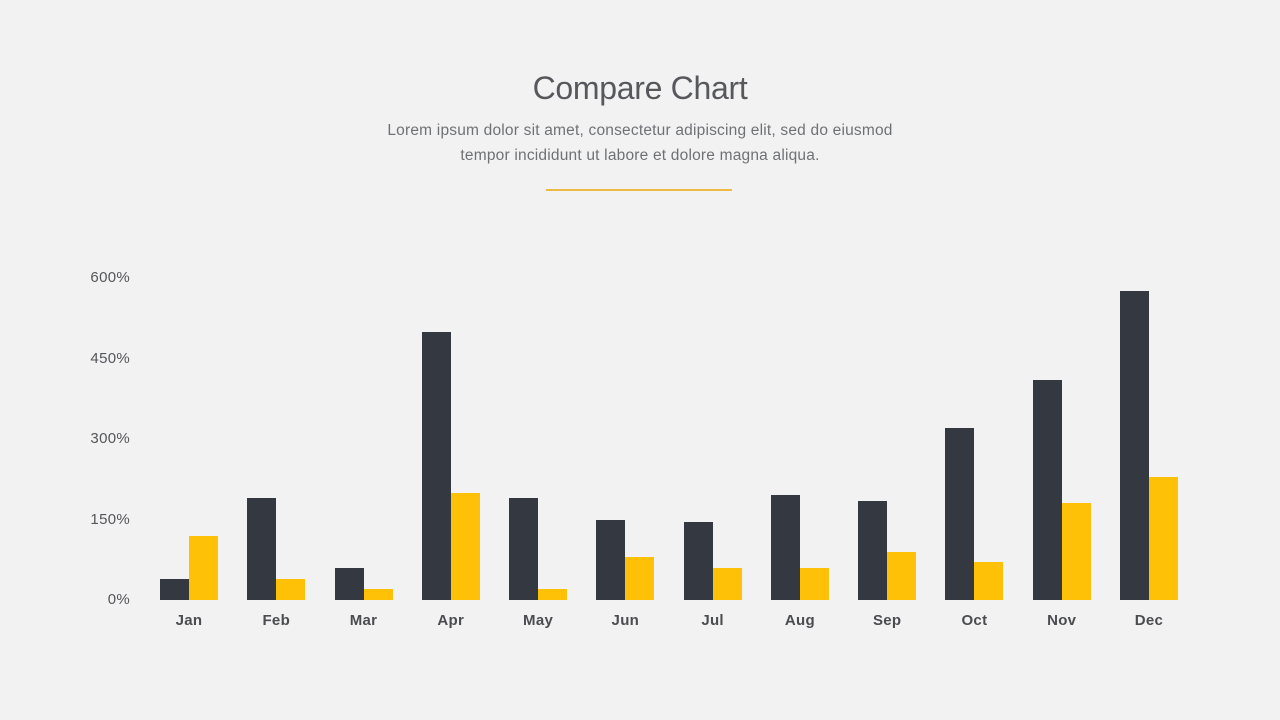  I want to click on x-axis-month-label: Aug, so click(799, 620).